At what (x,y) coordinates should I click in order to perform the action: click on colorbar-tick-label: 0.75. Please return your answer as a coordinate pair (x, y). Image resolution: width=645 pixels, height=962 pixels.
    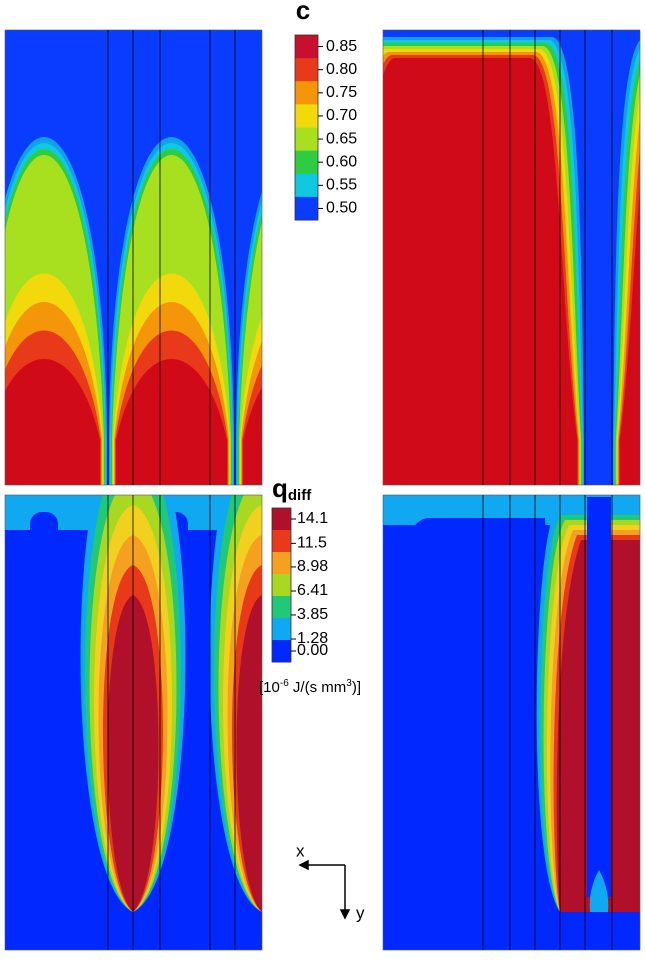
    Looking at the image, I should click on (341, 92).